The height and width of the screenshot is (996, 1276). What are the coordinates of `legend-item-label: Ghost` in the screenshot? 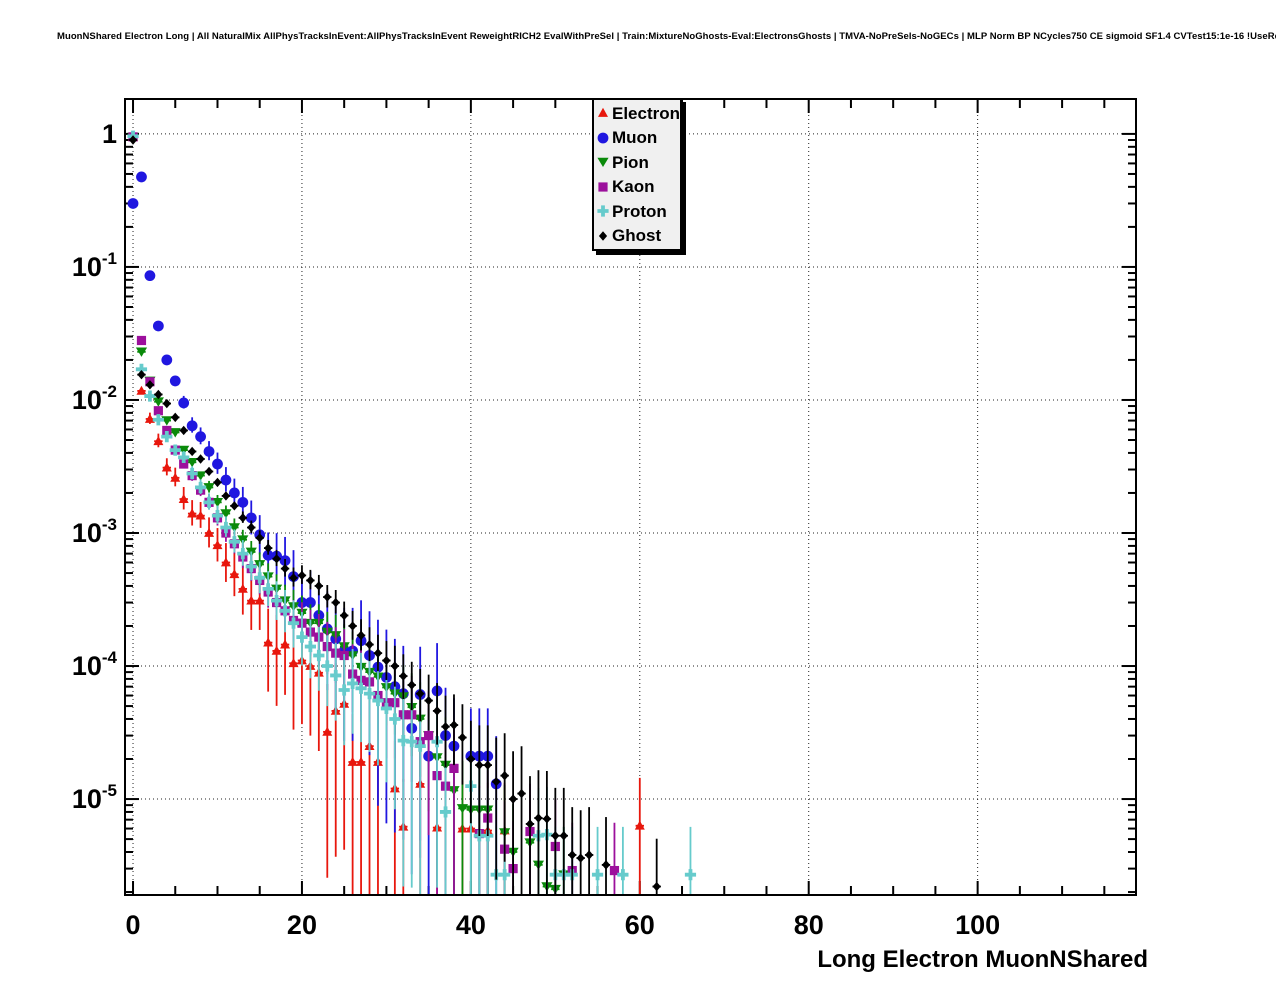 It's located at (637, 236).